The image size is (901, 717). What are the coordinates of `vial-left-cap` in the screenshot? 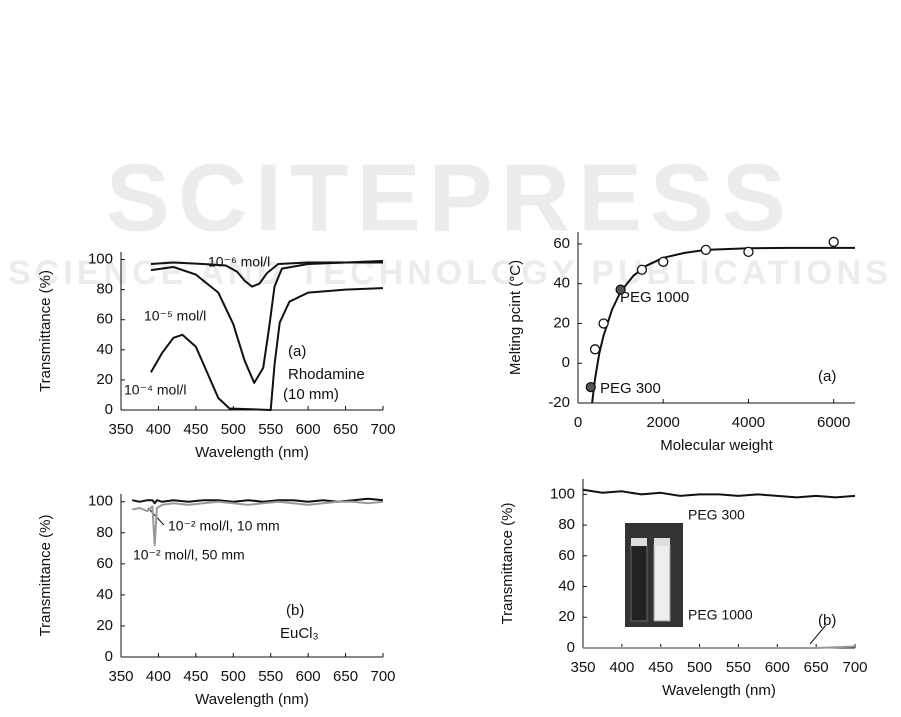 It's located at (639, 542).